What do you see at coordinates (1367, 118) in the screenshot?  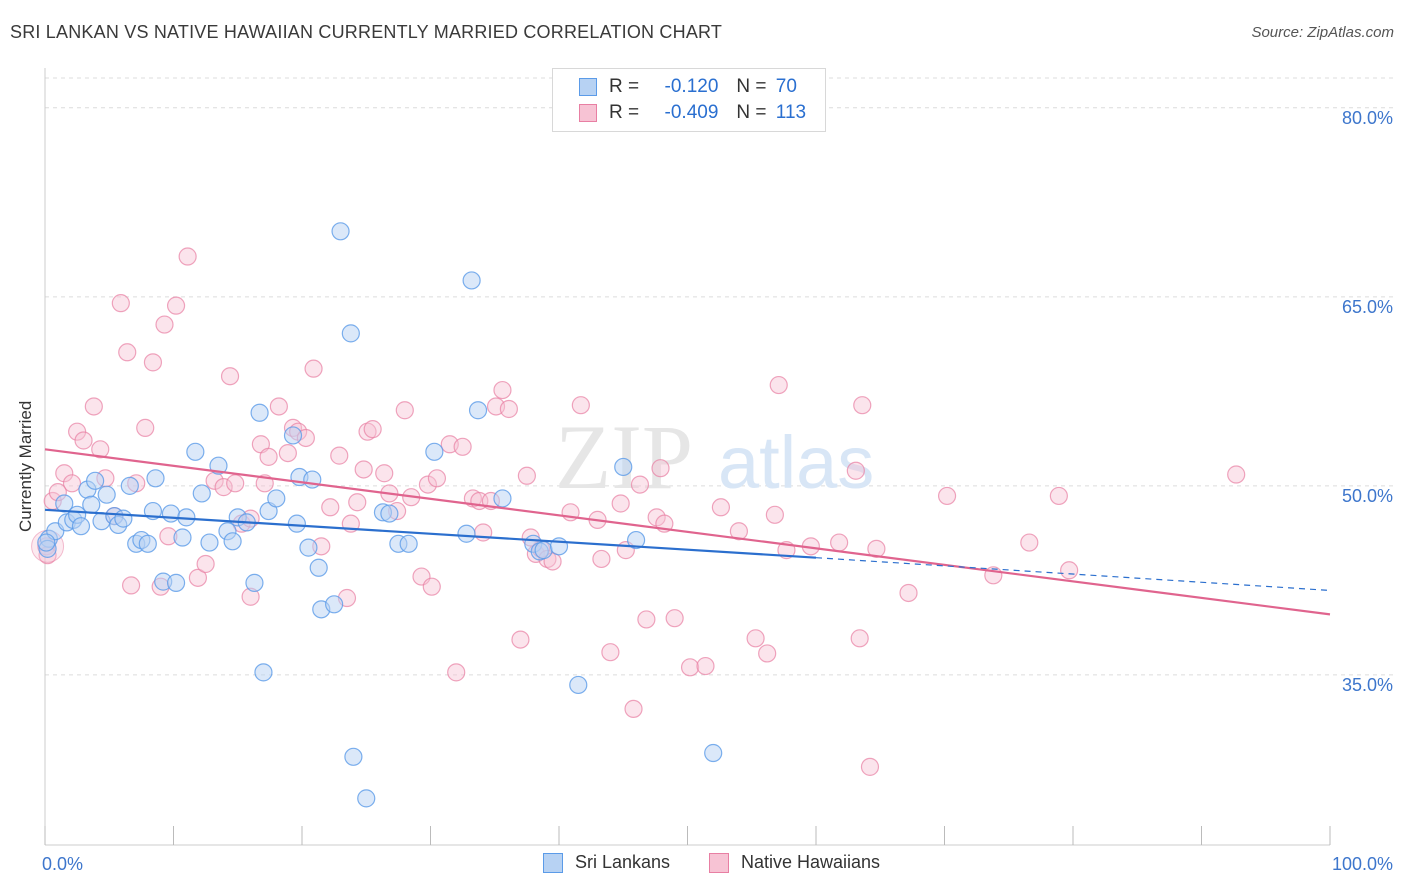 I see `y-tick-label: 80.0%` at bounding box center [1367, 118].